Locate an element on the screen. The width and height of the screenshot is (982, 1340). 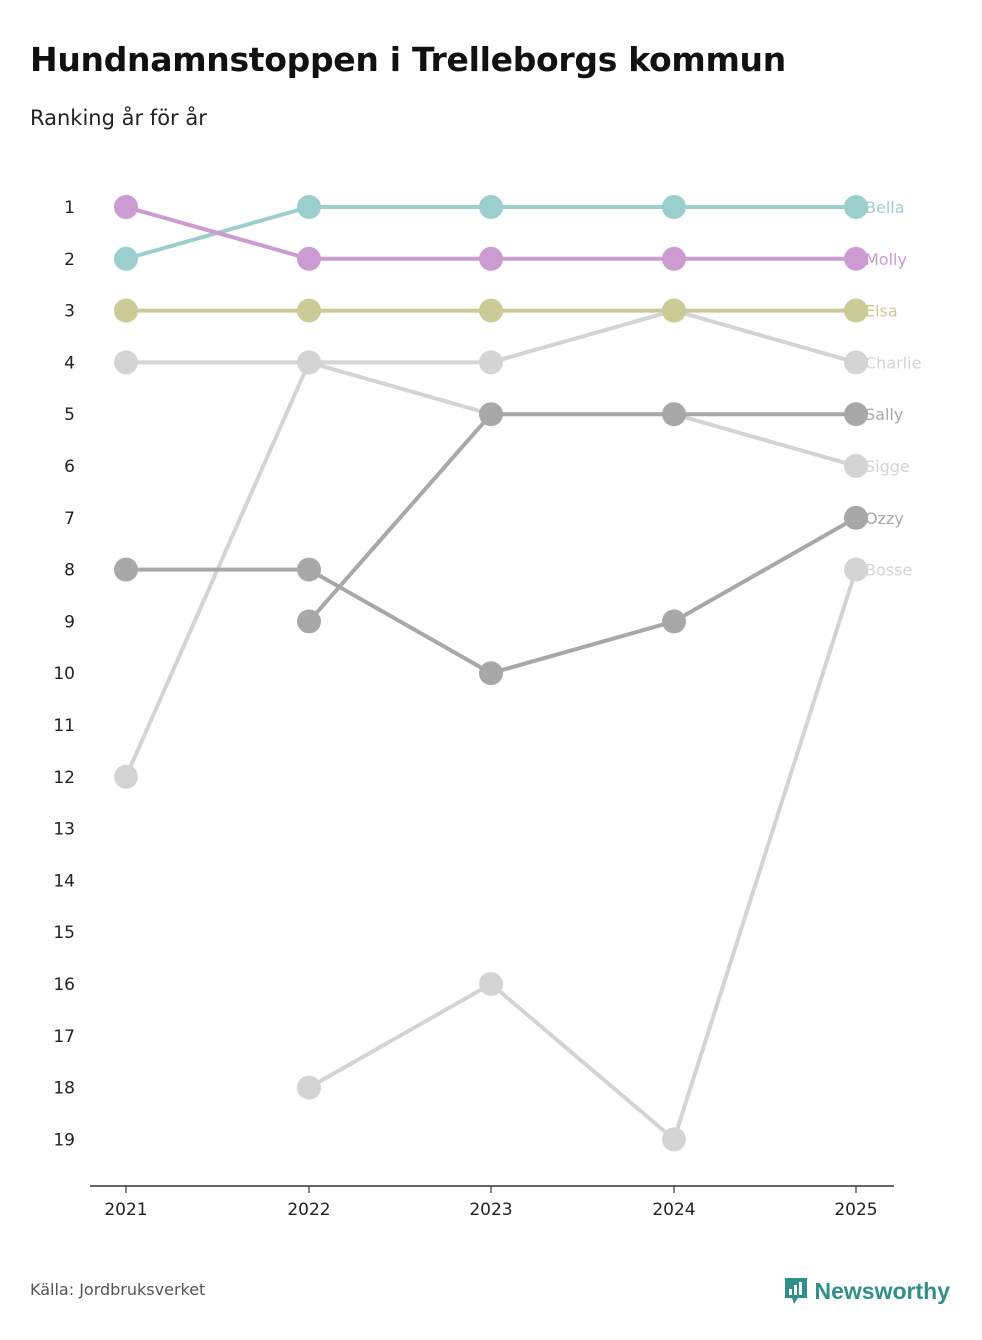
series-bella is located at coordinates (491, 233).